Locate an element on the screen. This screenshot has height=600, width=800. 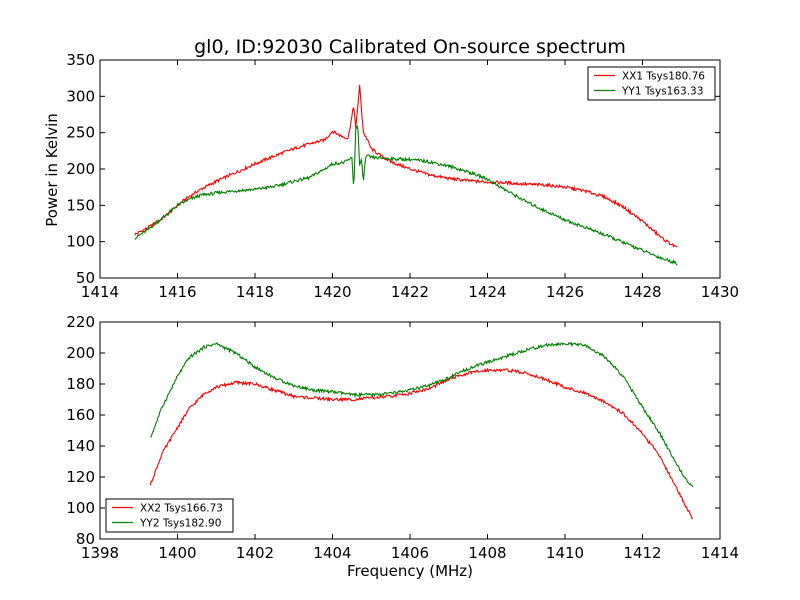
x-axis-label: Frequency (MHz) is located at coordinates (410, 571).